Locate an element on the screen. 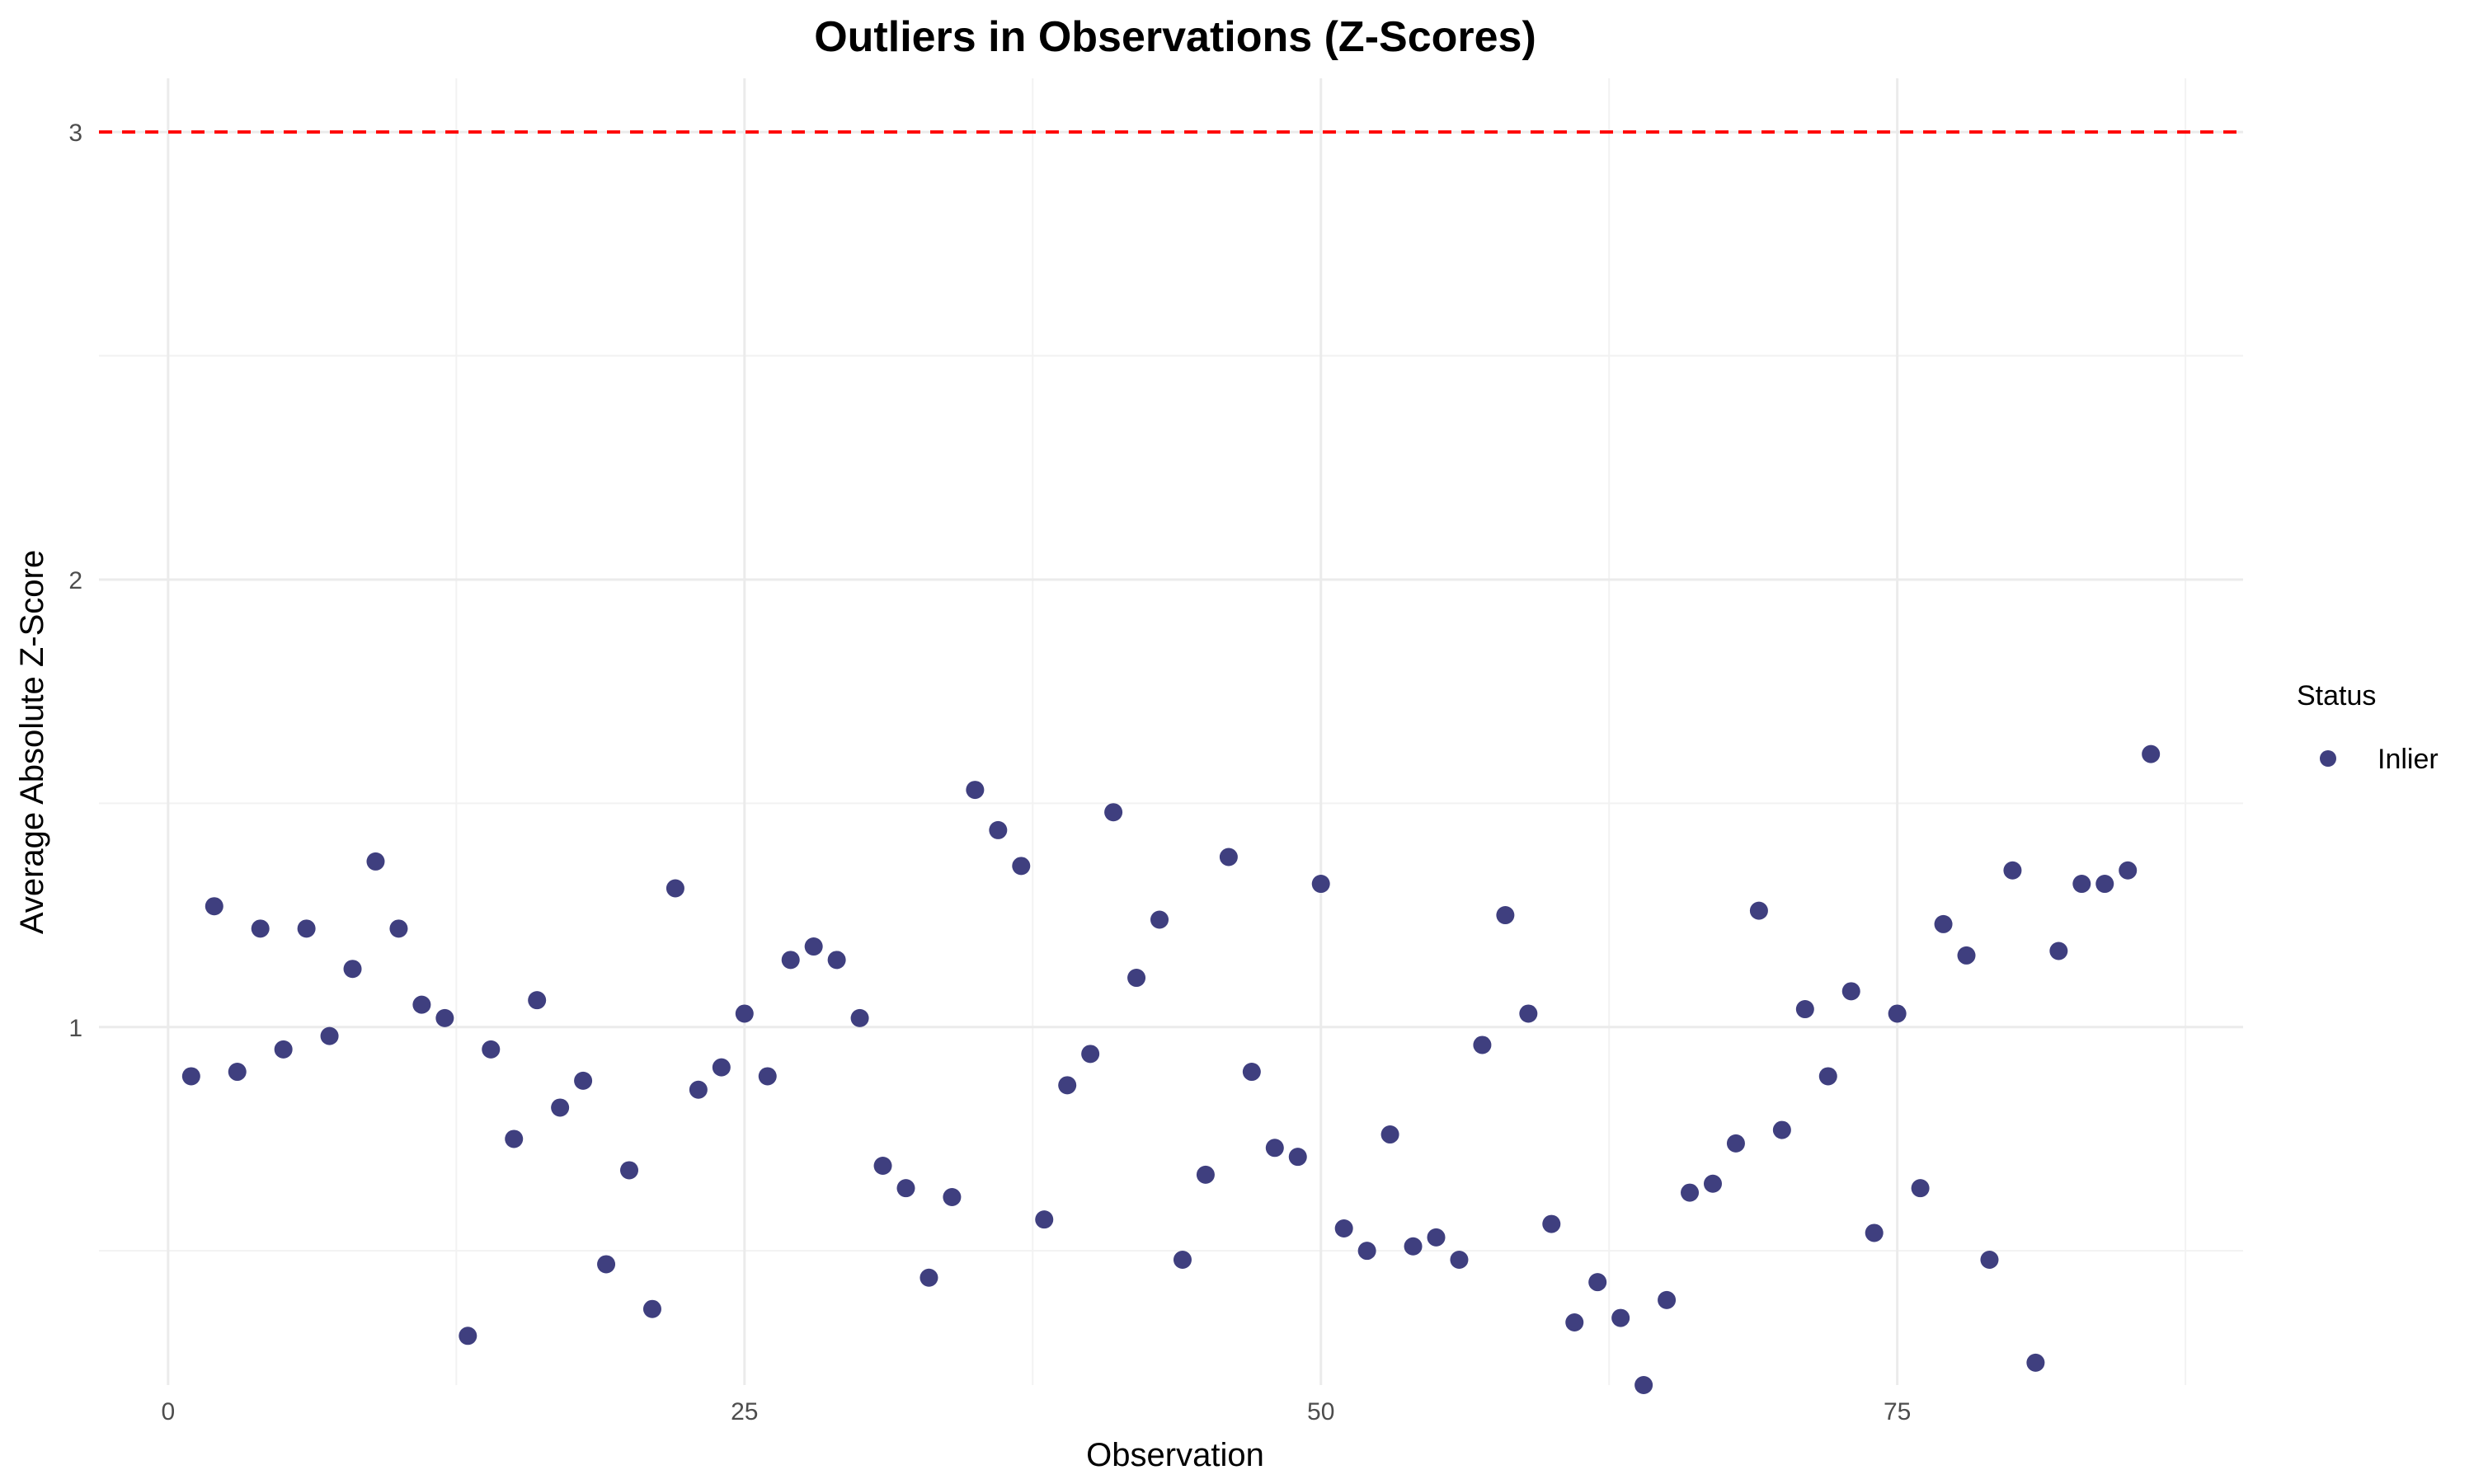 The image size is (2474, 1484). x-tick-label: 50 is located at coordinates (1320, 1411).